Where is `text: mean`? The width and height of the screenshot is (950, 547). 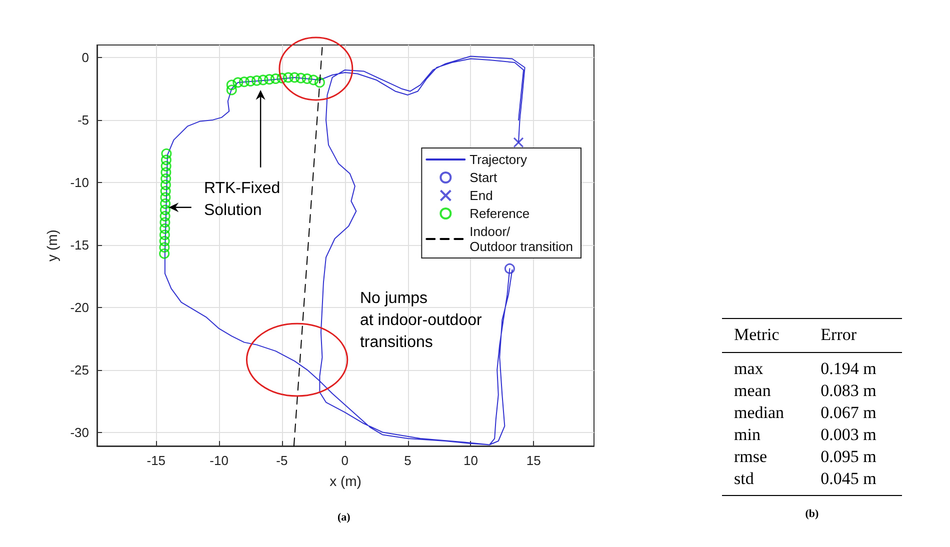 text: mean is located at coordinates (752, 391).